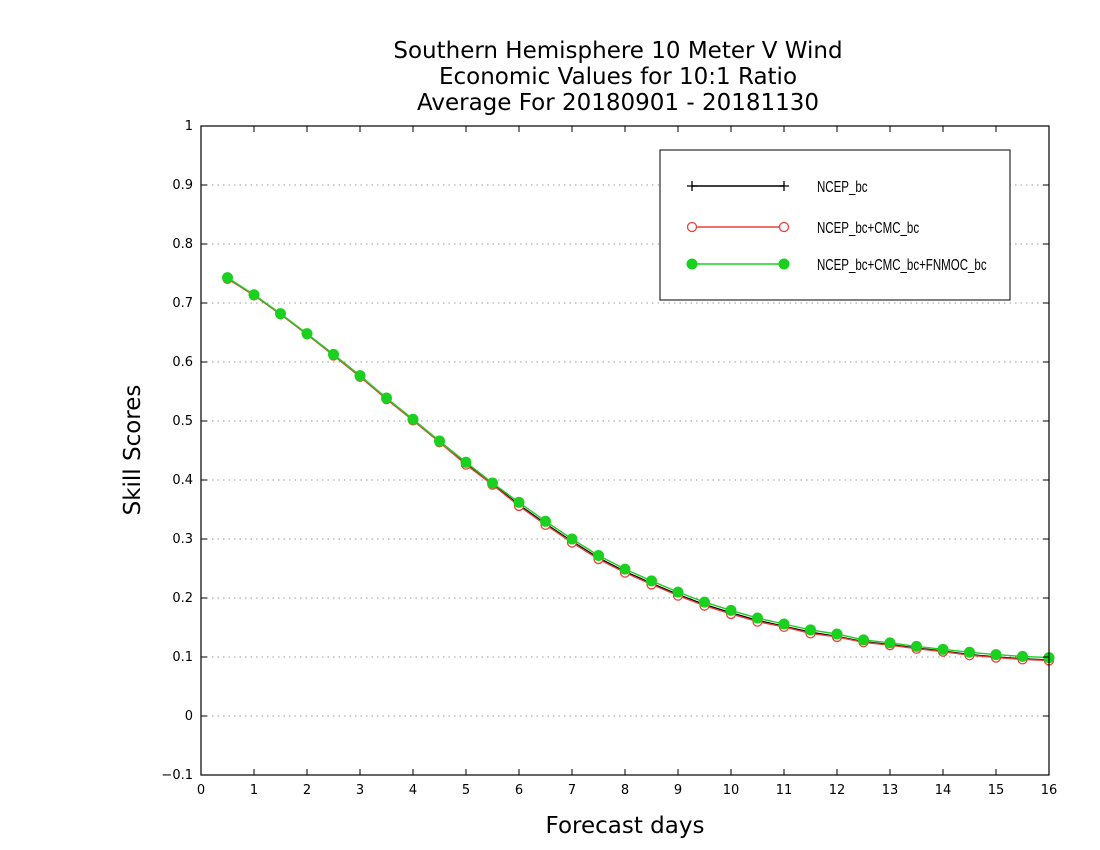 This screenshot has height=850, width=1100. I want to click on legend-label: NCEP_bc+CMC_bc+FNMOC_bc, so click(902, 264).